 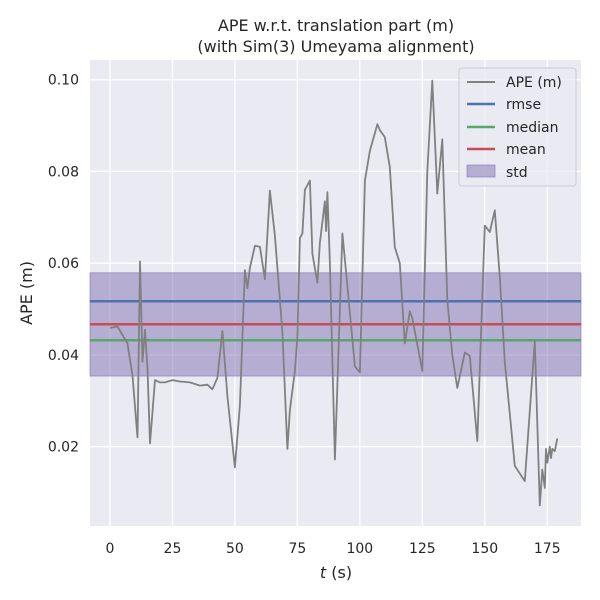 I want to click on x-tick-label: 0, so click(x=110, y=549).